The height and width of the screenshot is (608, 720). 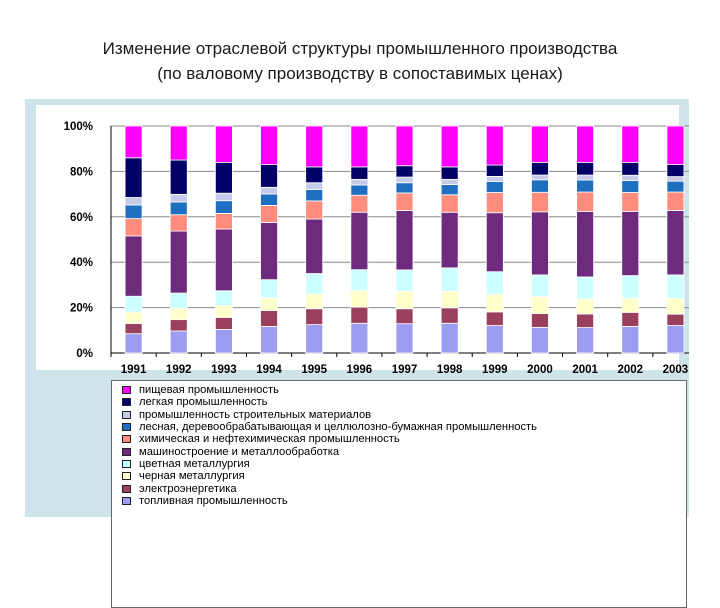 What do you see at coordinates (404, 390) in the screenshot?
I see `legend-item: пищевая промышленность` at bounding box center [404, 390].